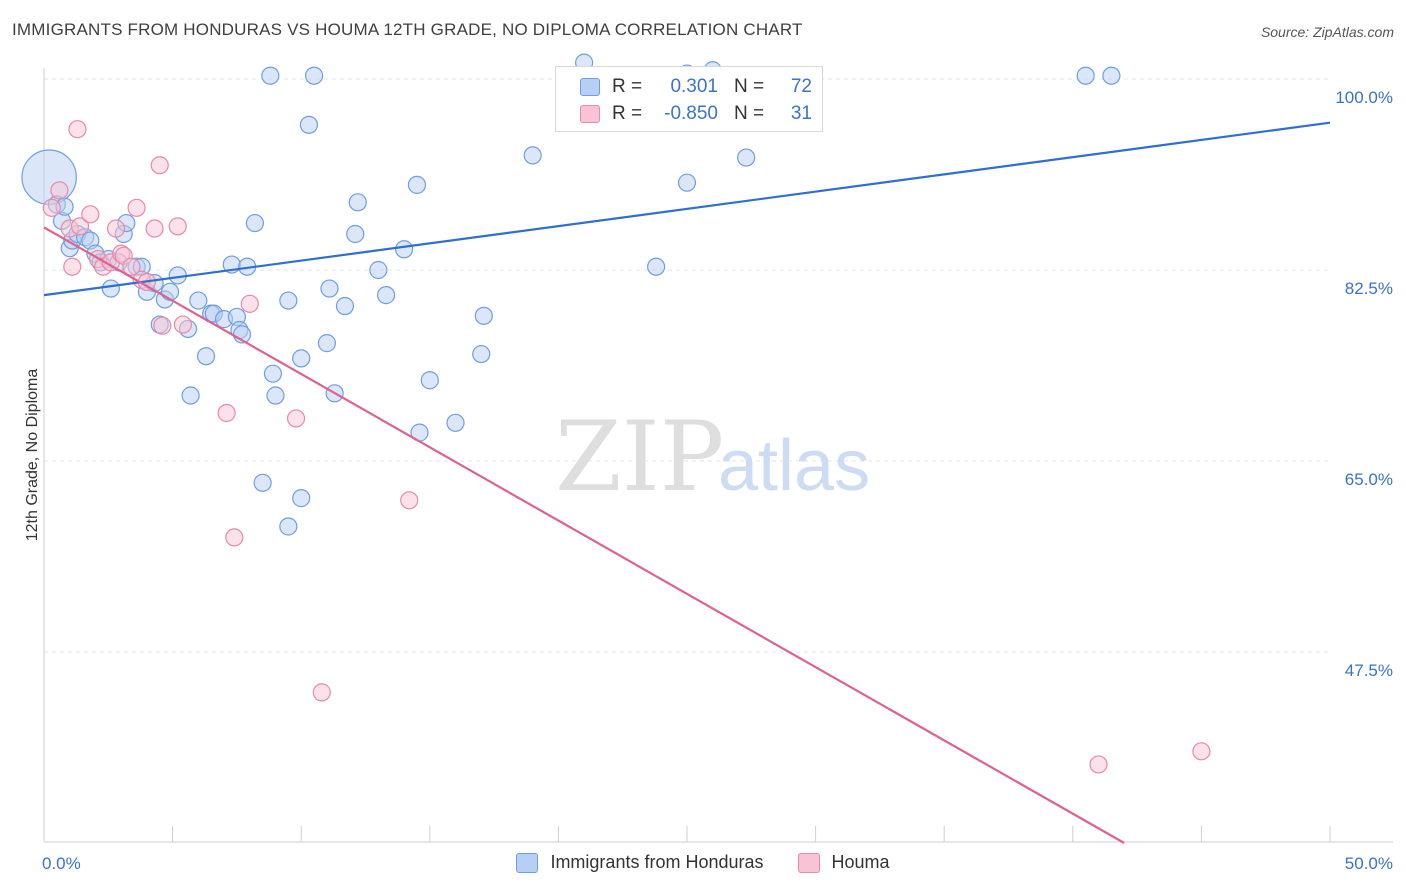  I want to click on x-tick-label: 50.0%, so click(1369, 863).